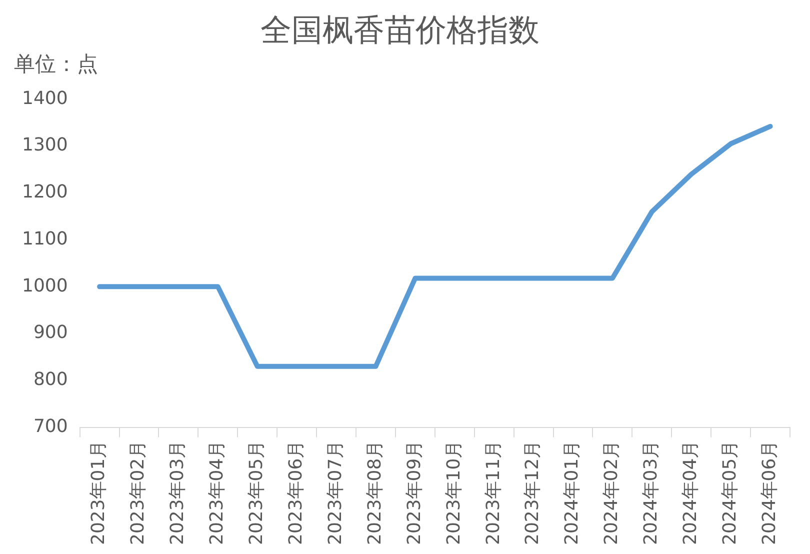 The width and height of the screenshot is (810, 554). Describe the element at coordinates (729, 493) in the screenshot. I see `x-tick-label: 2024年05月` at that location.